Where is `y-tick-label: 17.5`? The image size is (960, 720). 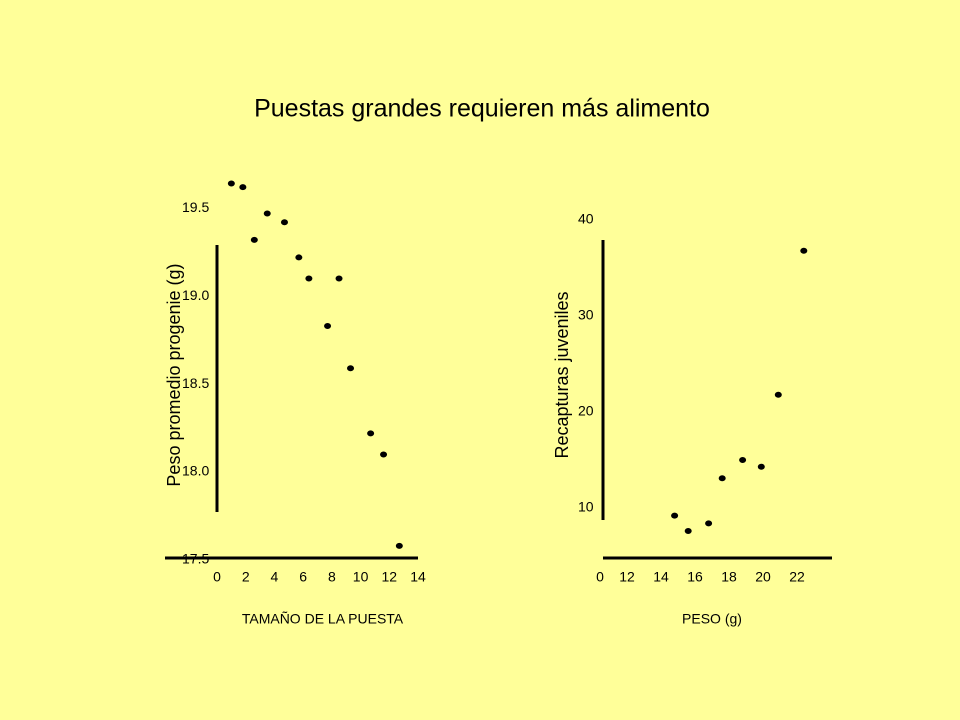
y-tick-label: 17.5 is located at coordinates (195, 559).